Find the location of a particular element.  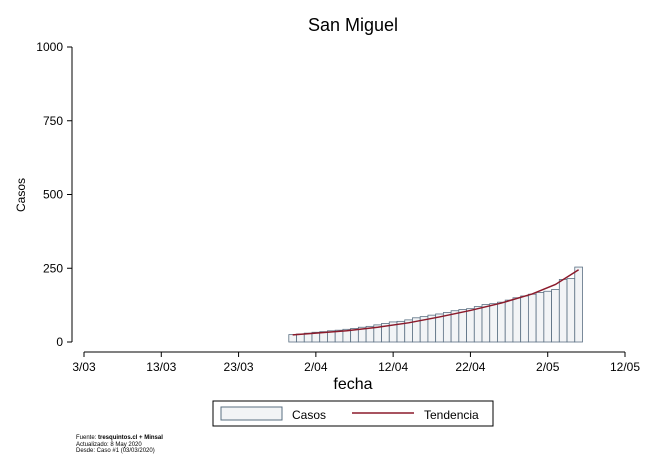

legend-swatch-casos is located at coordinates (251, 413).